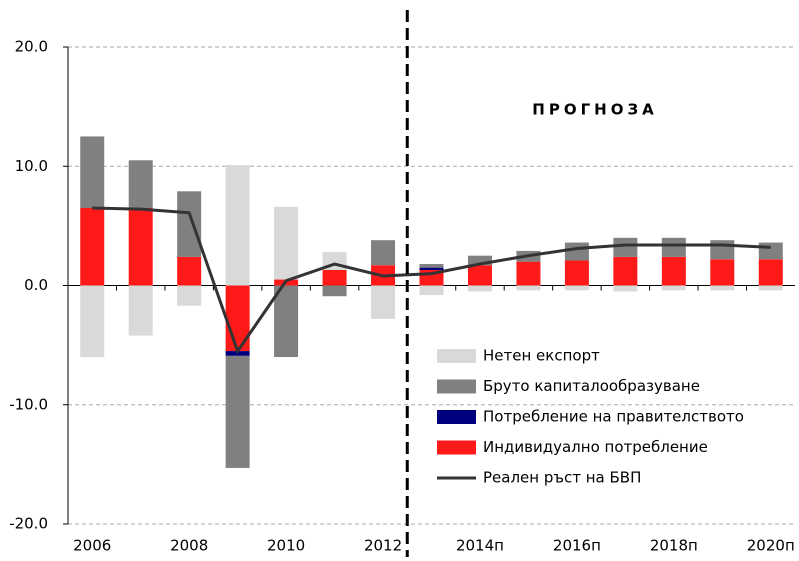 This screenshot has width=799, height=561. I want to click on x-tick-label: 2006, so click(92, 546).